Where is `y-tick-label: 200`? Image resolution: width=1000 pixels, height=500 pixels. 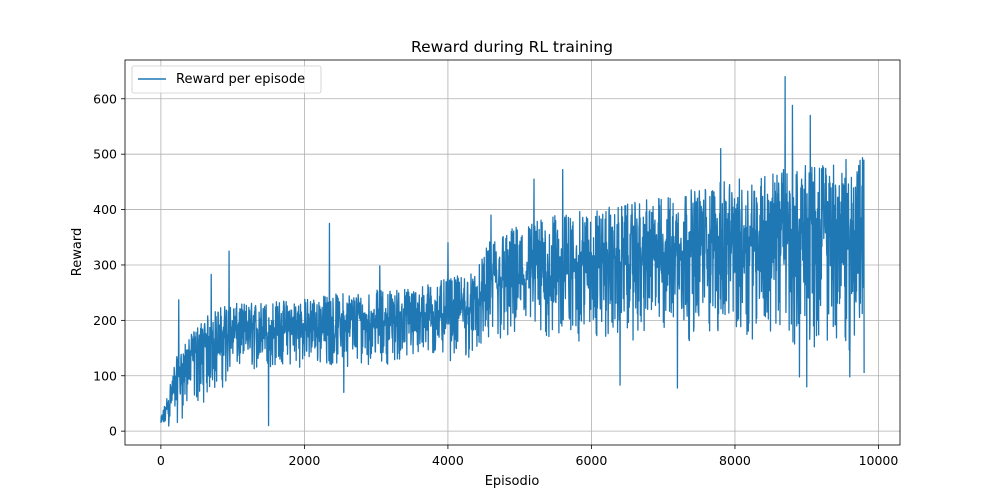 y-tick-label: 200 is located at coordinates (105, 320).